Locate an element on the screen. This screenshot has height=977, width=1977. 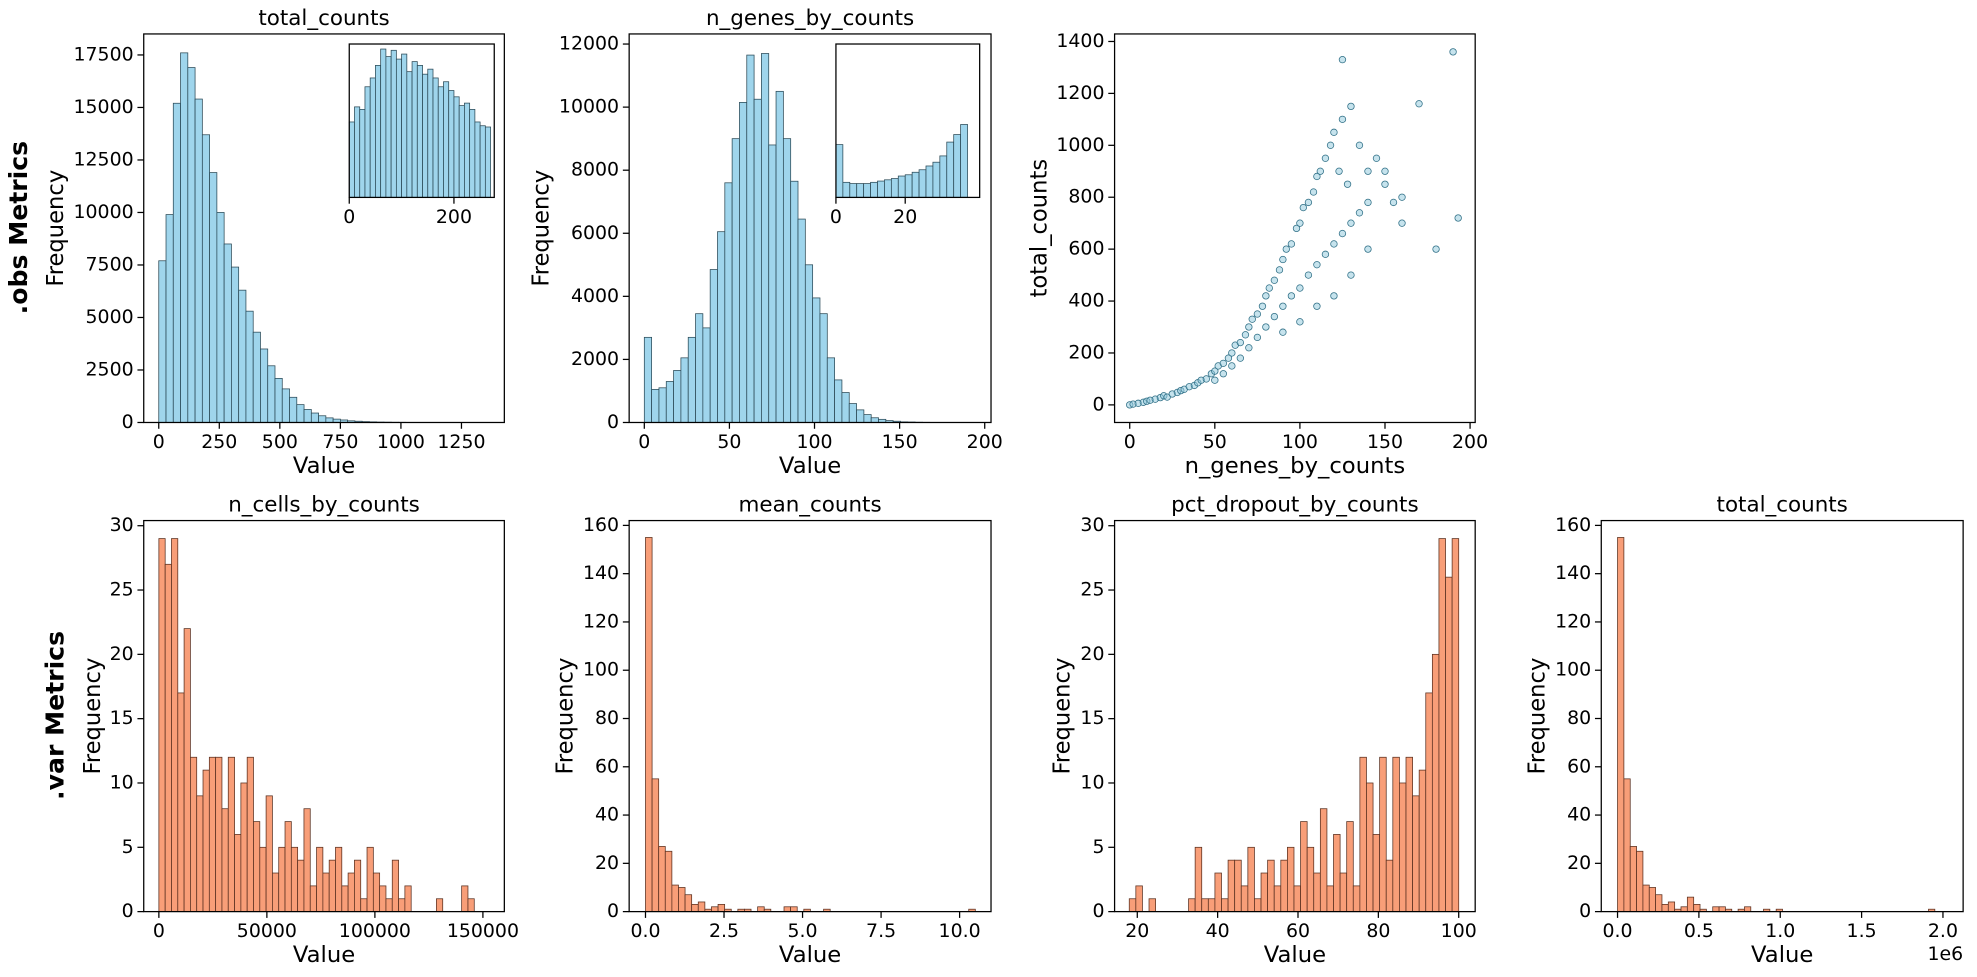
x-tick-label: 100 is located at coordinates (1300, 442).